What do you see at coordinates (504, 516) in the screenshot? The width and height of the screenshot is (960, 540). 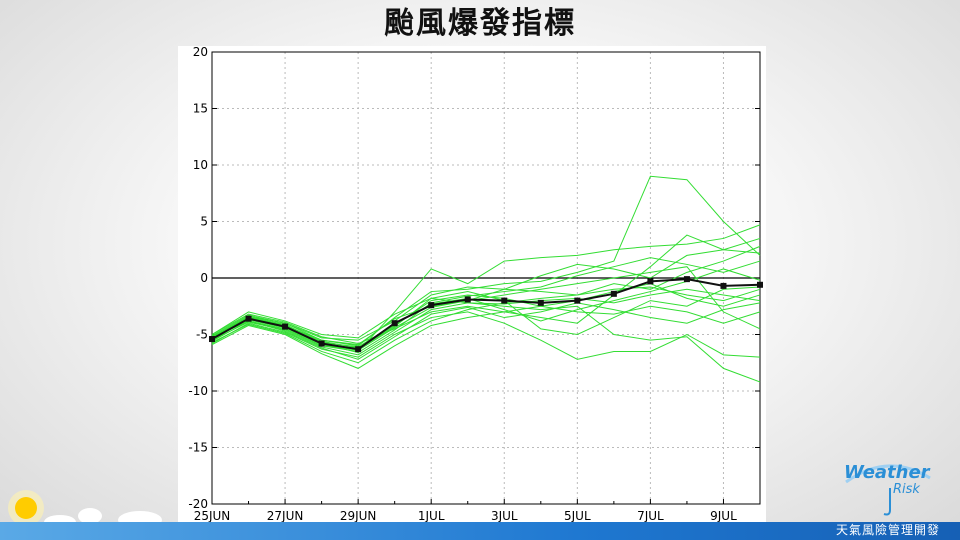 I see `x-tick-label: 3JUL` at bounding box center [504, 516].